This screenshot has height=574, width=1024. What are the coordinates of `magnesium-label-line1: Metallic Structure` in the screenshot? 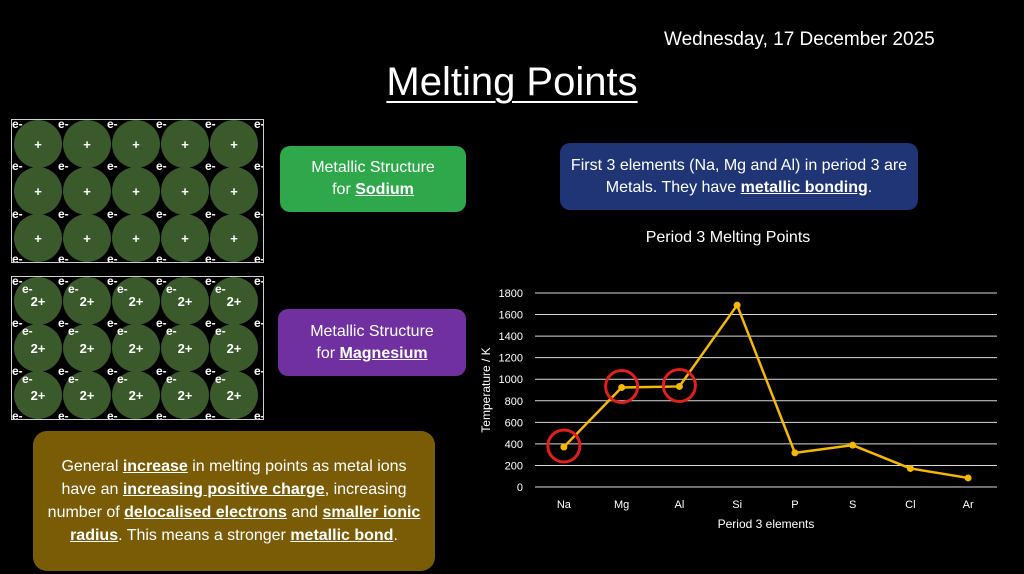 It's located at (372, 331).